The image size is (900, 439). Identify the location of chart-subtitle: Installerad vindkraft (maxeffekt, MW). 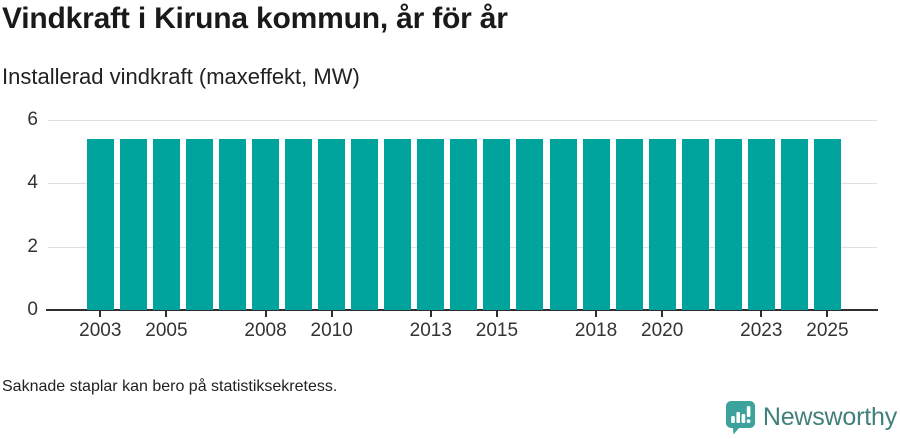
(181, 76).